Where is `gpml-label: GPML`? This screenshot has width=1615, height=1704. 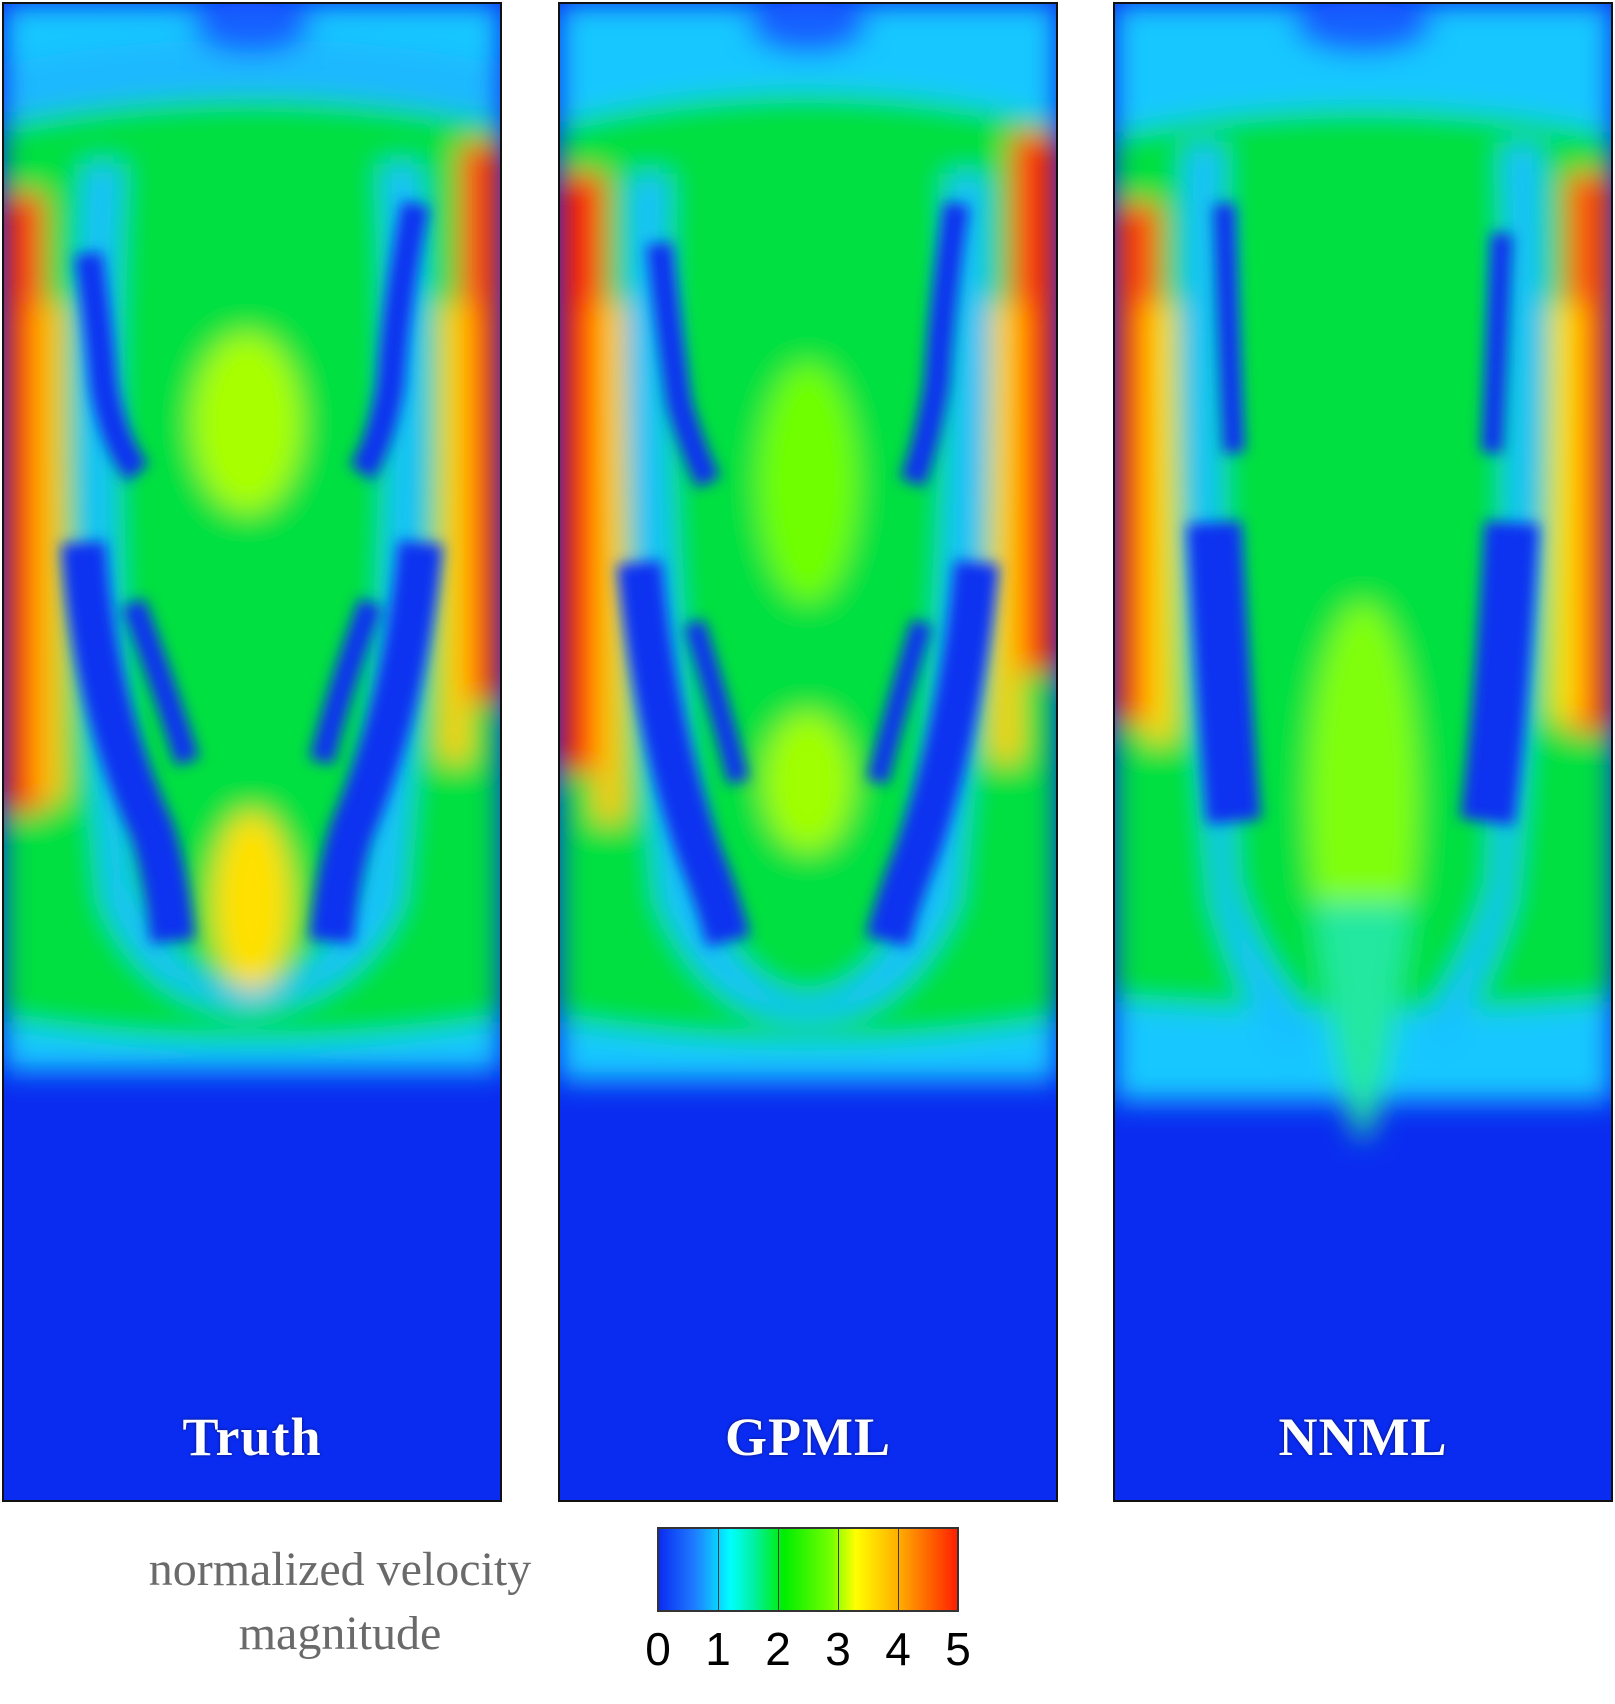
gpml-label: GPML is located at coordinates (808, 1437).